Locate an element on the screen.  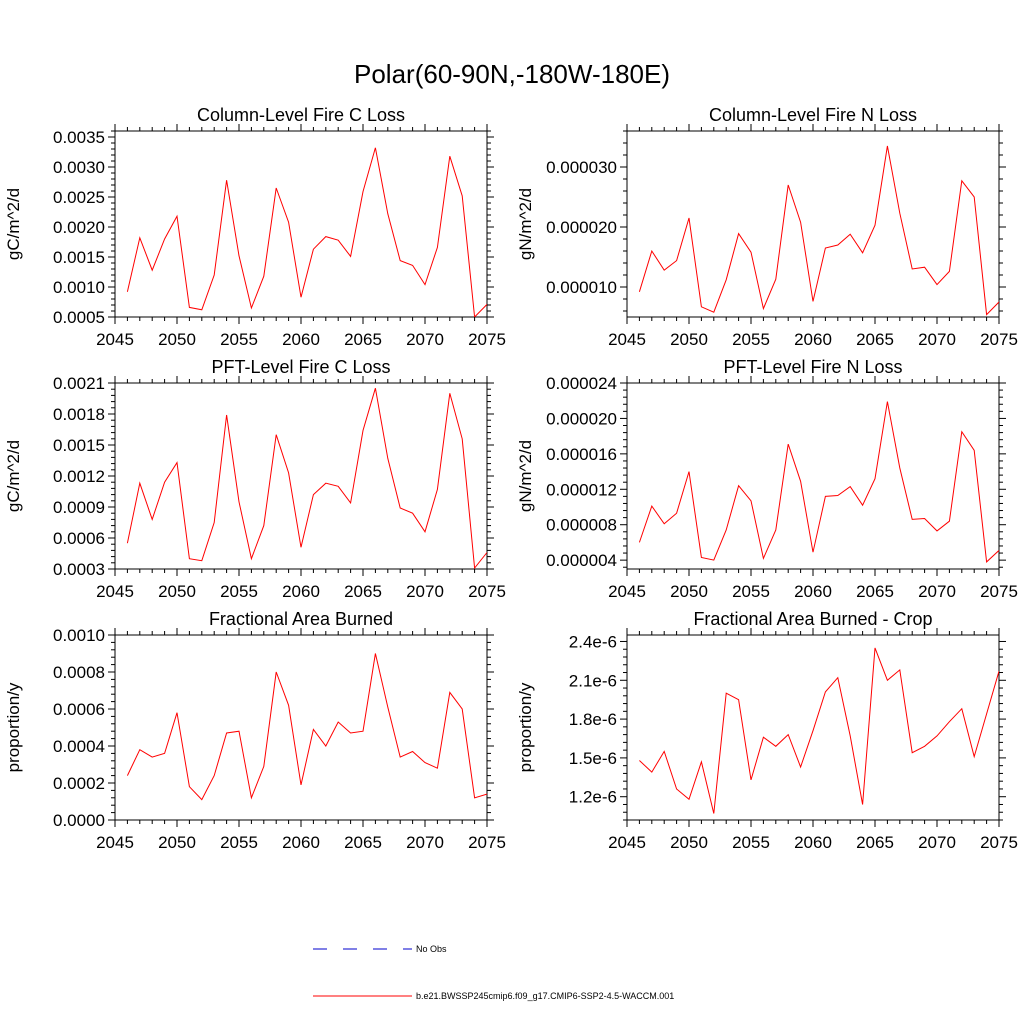
y-tick-label: 0.0012 is located at coordinates (79, 476).